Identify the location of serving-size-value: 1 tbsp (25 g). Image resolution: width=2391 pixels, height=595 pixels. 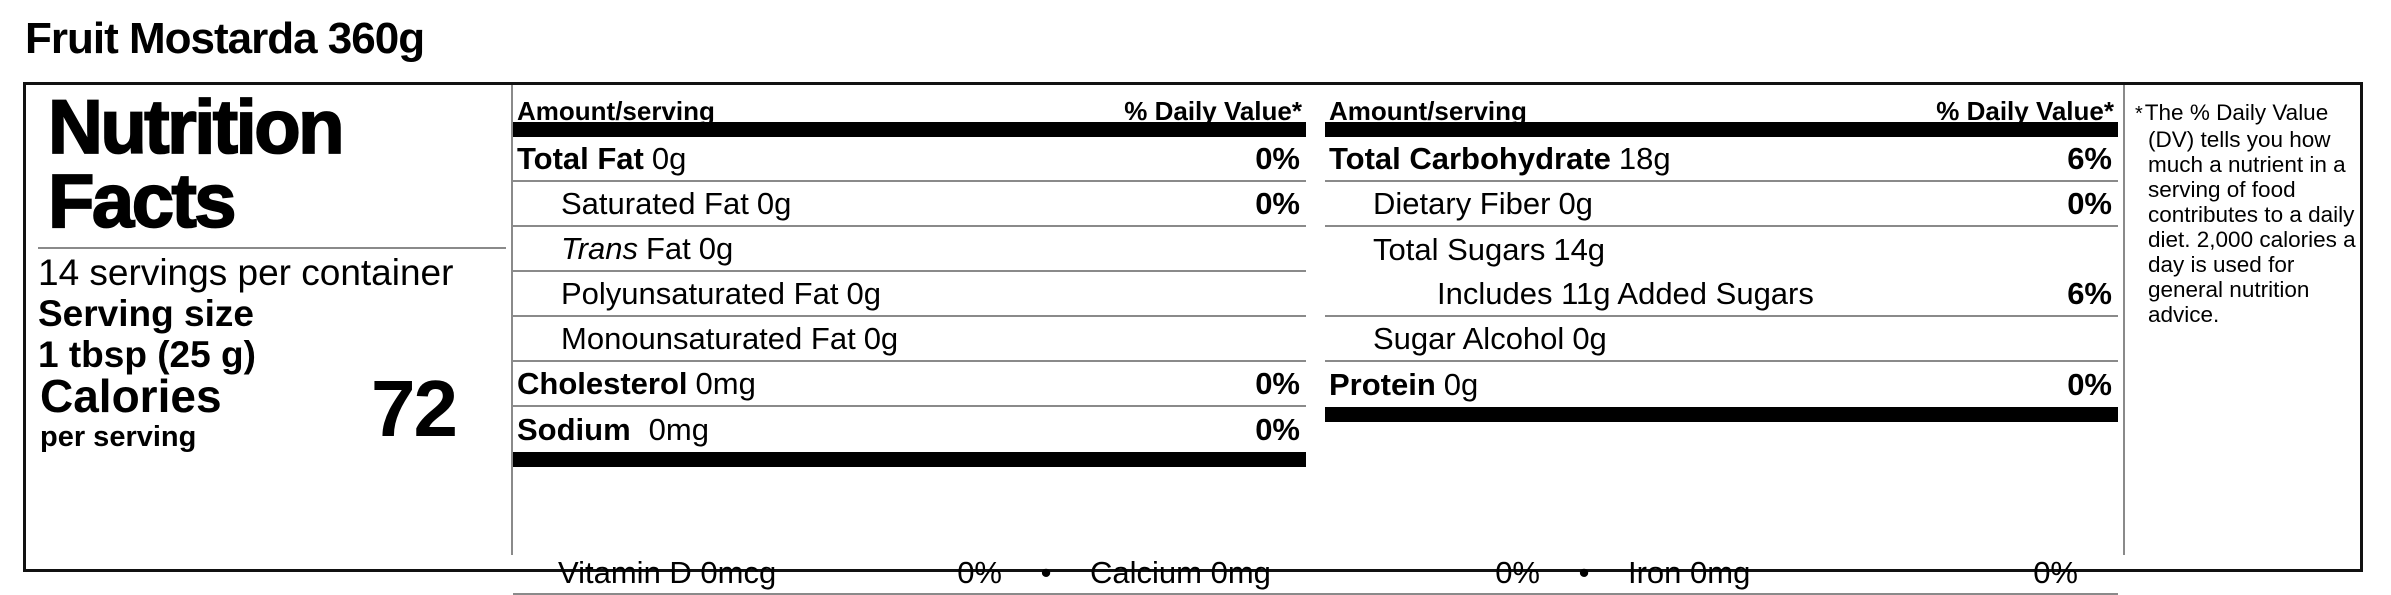
(147, 354).